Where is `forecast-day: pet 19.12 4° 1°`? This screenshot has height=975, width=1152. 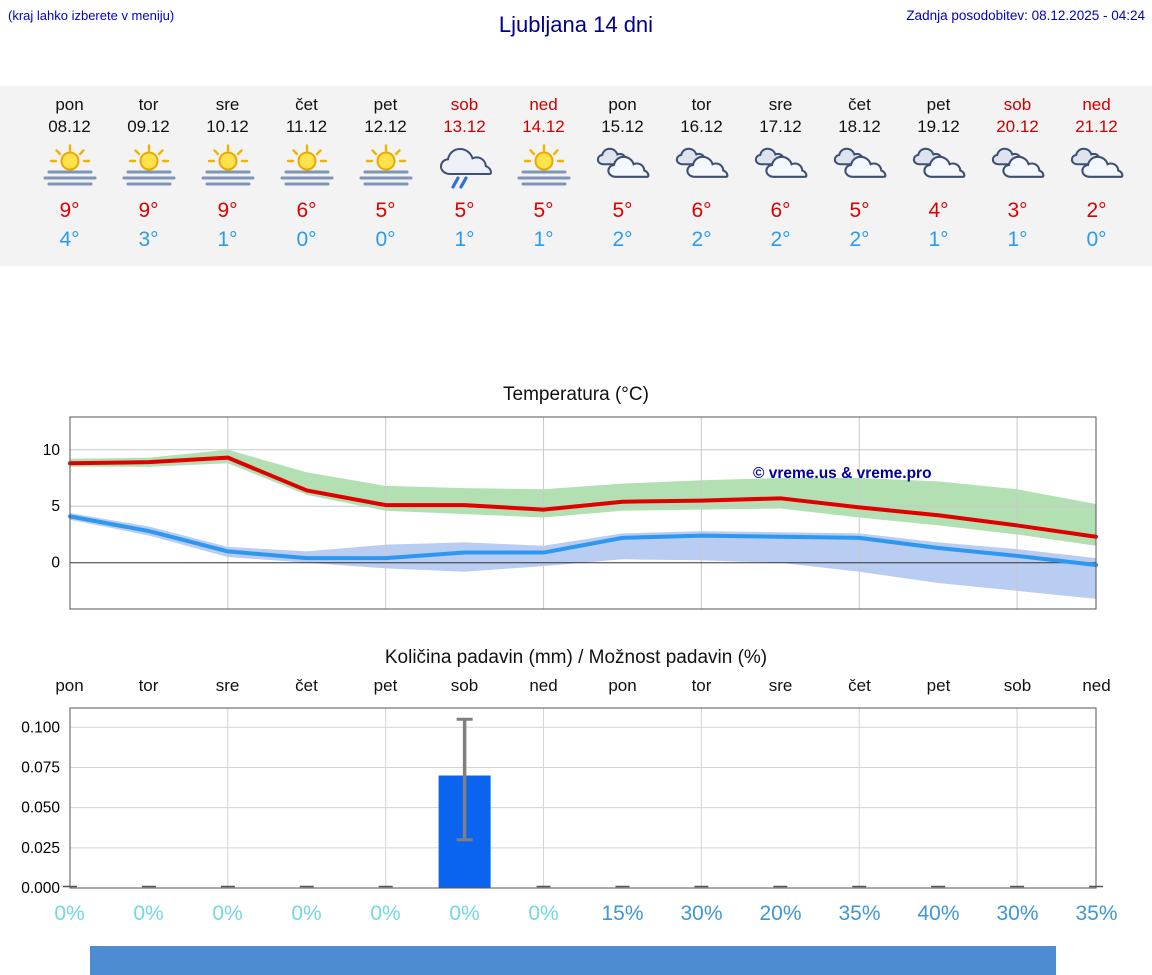
forecast-day: pet 19.12 4° 1° is located at coordinates (938, 174).